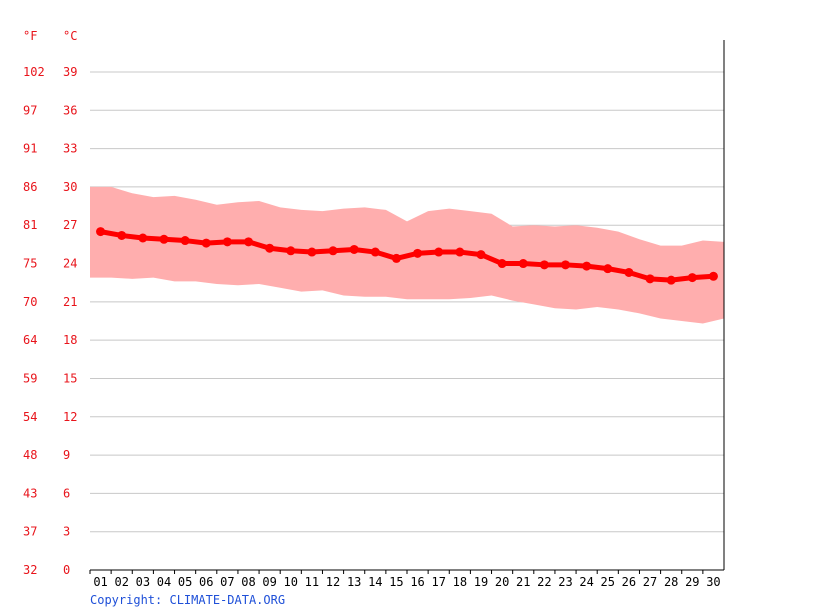 This screenshot has height=616, width=815. Describe the element at coordinates (30, 187) in the screenshot. I see `y-tick-fahrenheit: 86` at that location.